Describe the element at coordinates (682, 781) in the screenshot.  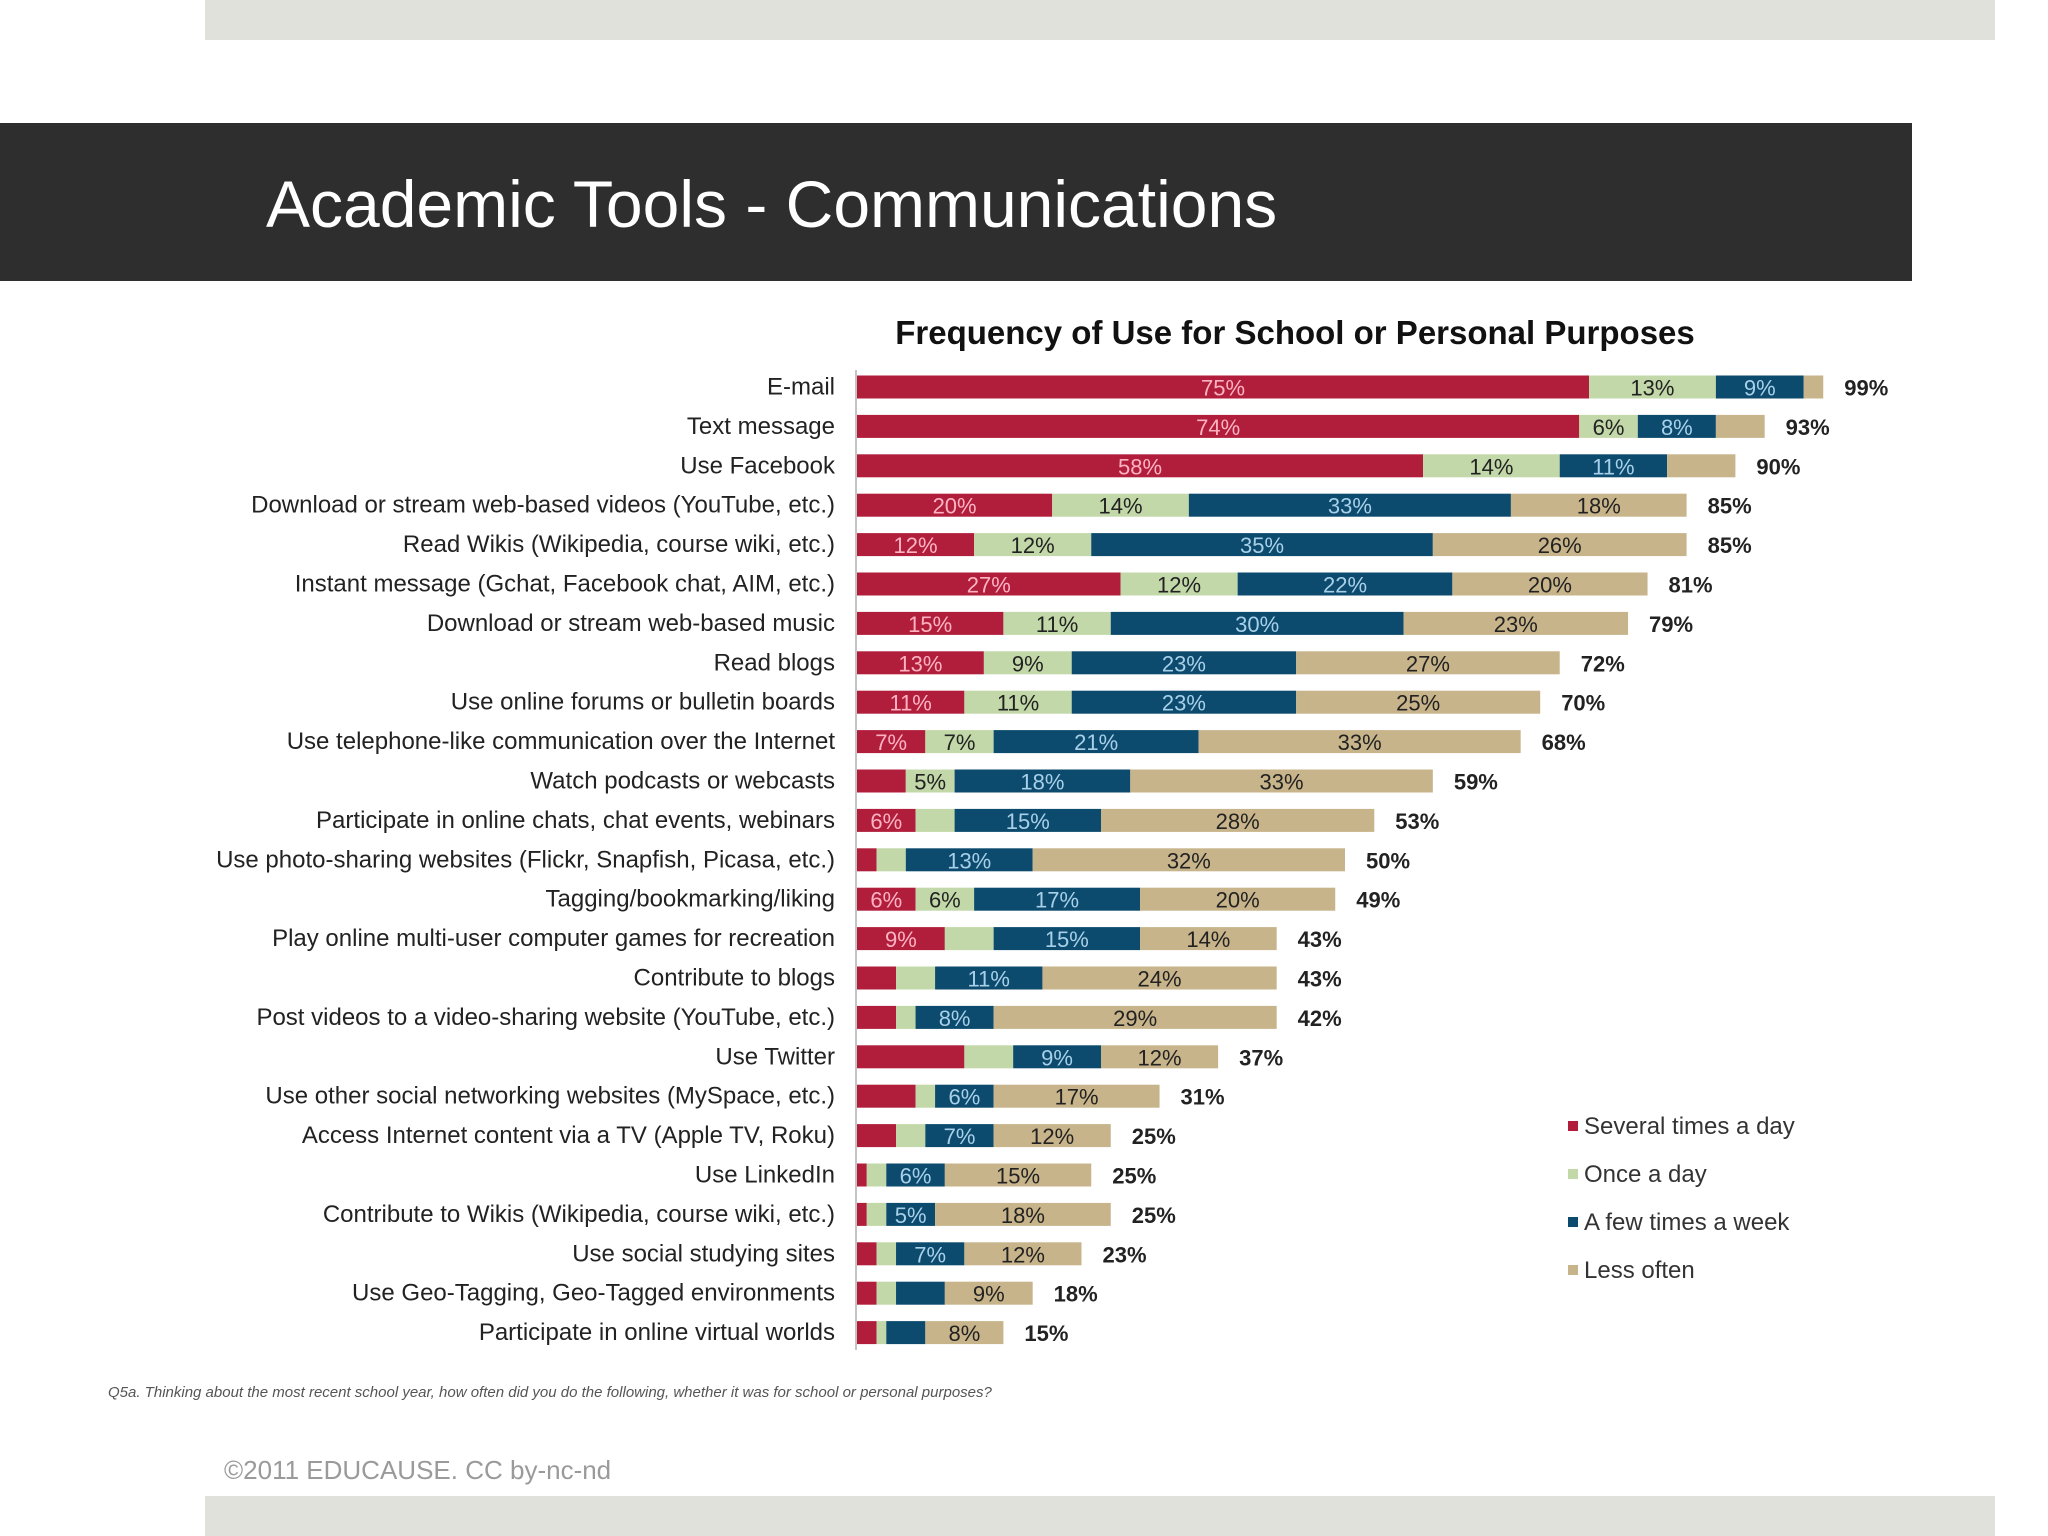
I see `category-label: Watch podcasts or webcasts` at that location.